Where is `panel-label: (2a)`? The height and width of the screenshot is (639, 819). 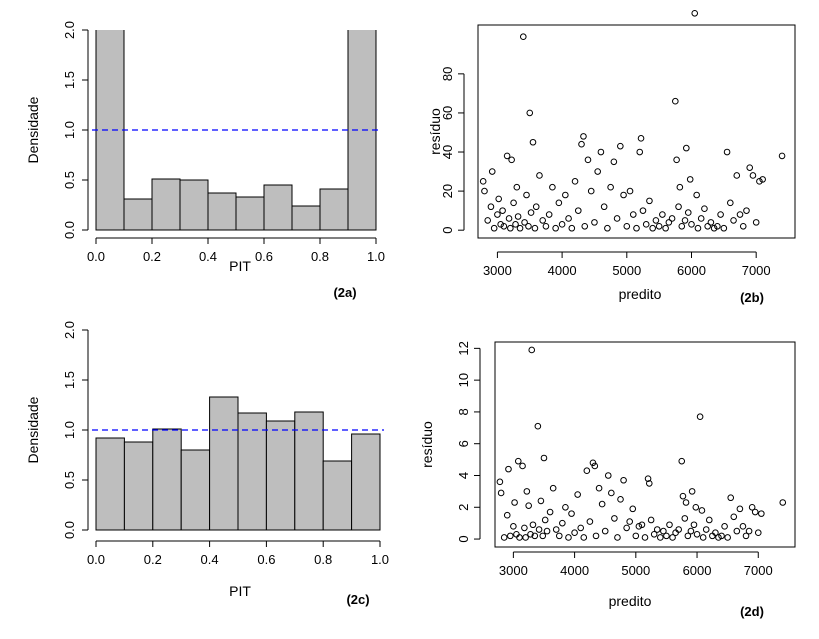 panel-label: (2a) is located at coordinates (344, 292).